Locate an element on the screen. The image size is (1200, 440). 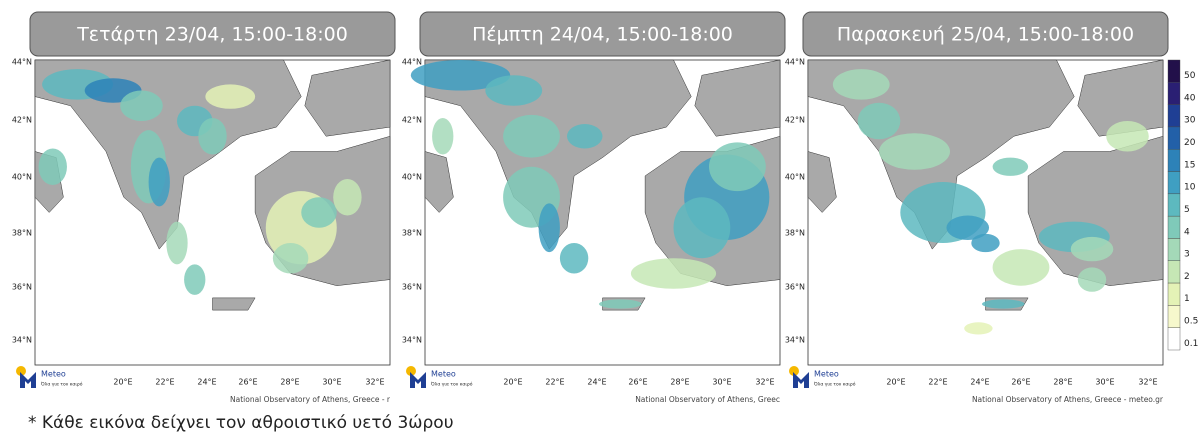
colorbar-label: 50 is located at coordinates (1190, 76).